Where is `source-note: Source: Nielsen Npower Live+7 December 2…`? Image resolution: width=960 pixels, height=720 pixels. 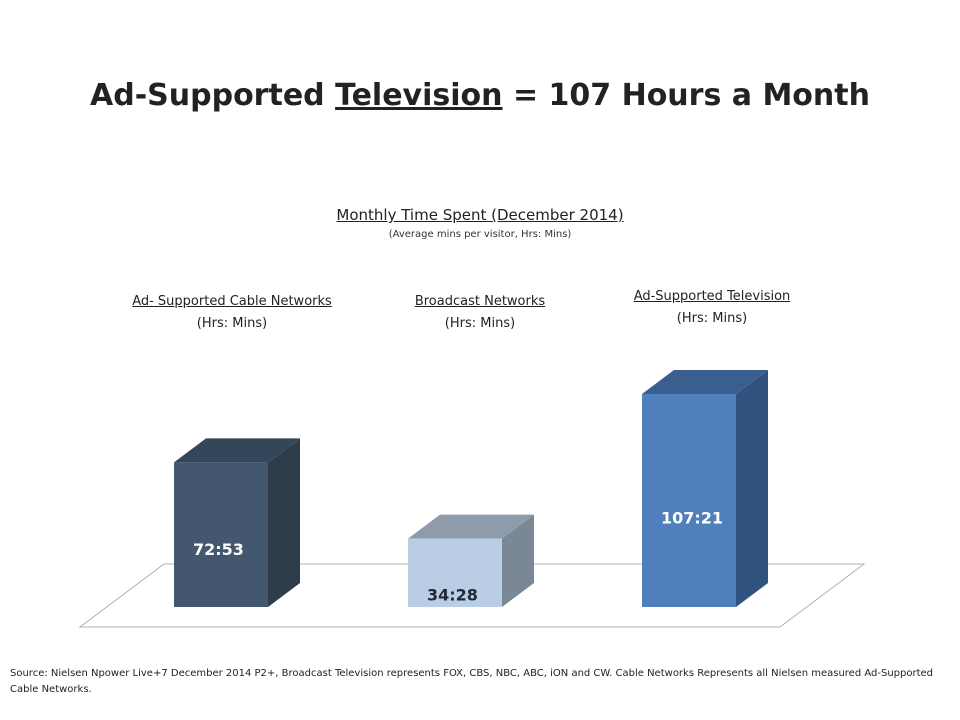
source-note: Source: Nielsen Npower Live+7 December 2… is located at coordinates (471, 681).